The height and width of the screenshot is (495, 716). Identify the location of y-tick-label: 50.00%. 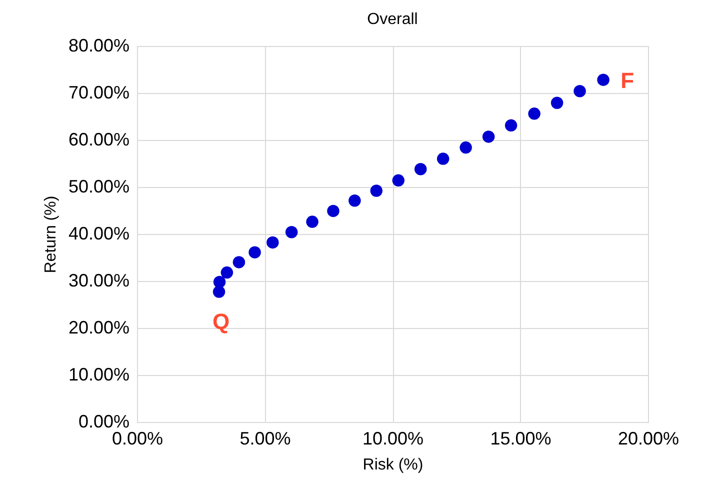
(99, 186).